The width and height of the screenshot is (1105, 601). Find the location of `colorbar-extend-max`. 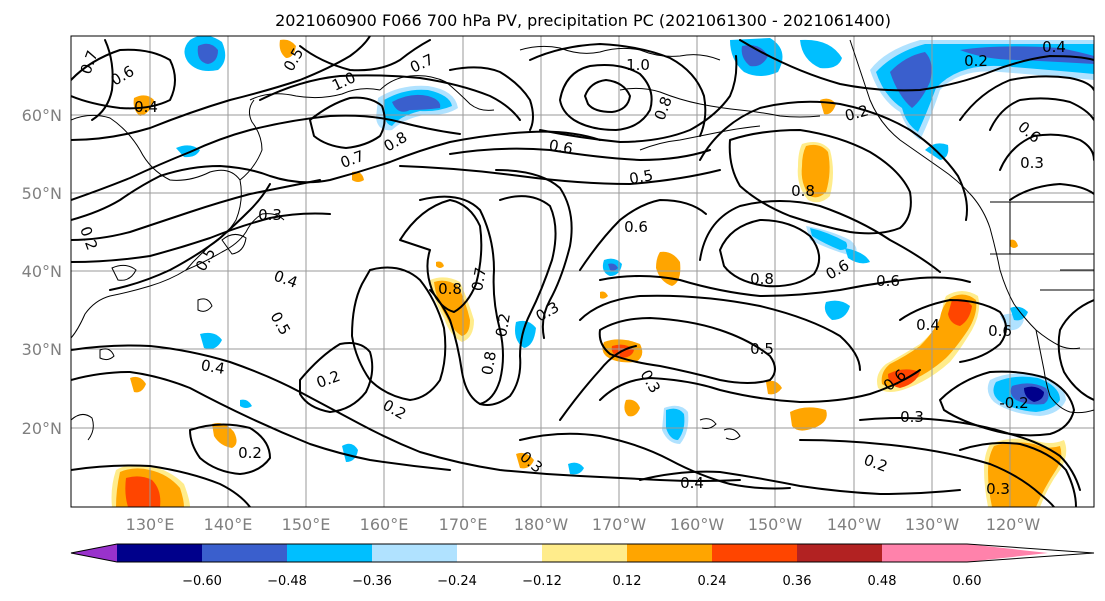

colorbar-extend-max is located at coordinates (1007, 553).